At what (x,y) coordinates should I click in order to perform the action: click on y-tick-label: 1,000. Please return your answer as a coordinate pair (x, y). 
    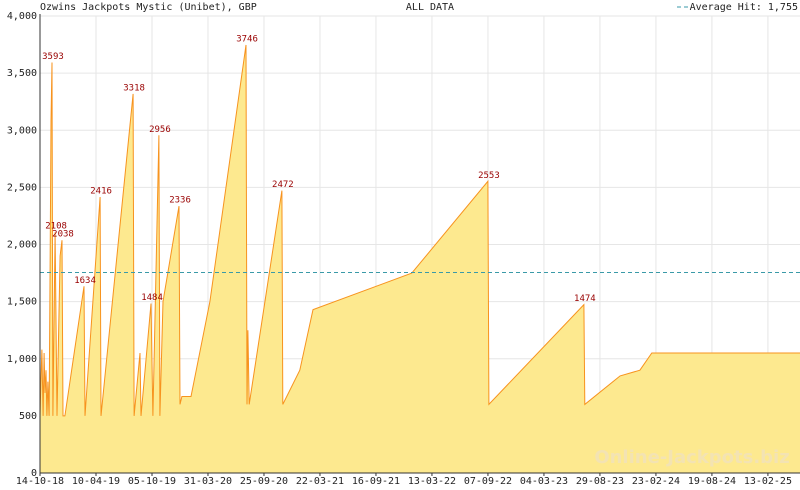
    Looking at the image, I should click on (22, 359).